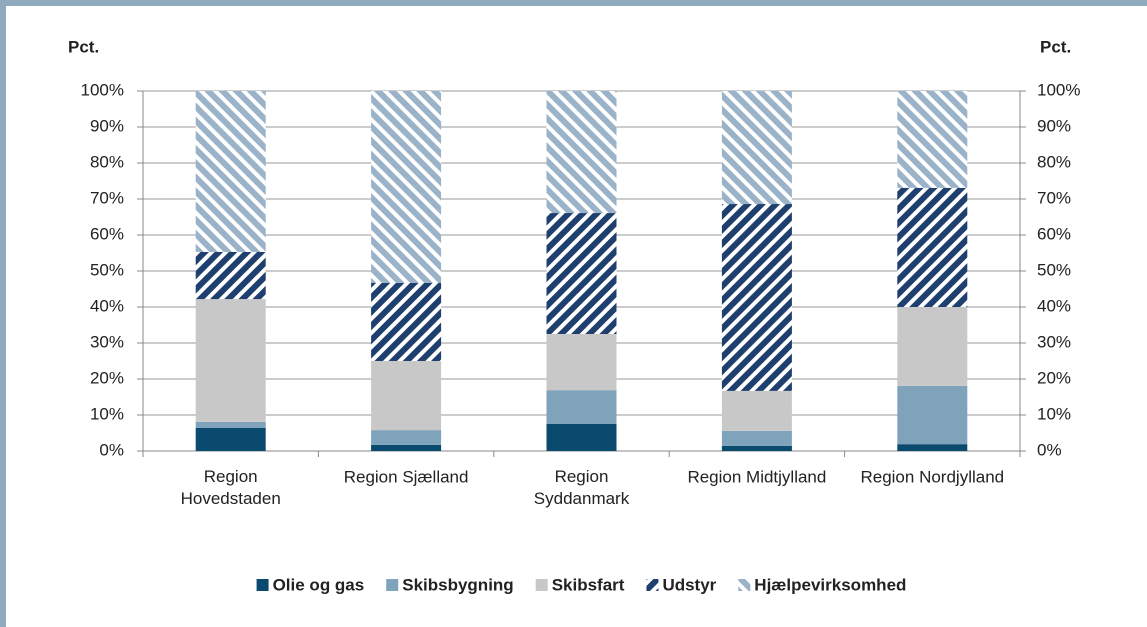  What do you see at coordinates (689, 584) in the screenshot?
I see `legend-label: Udstyr` at bounding box center [689, 584].